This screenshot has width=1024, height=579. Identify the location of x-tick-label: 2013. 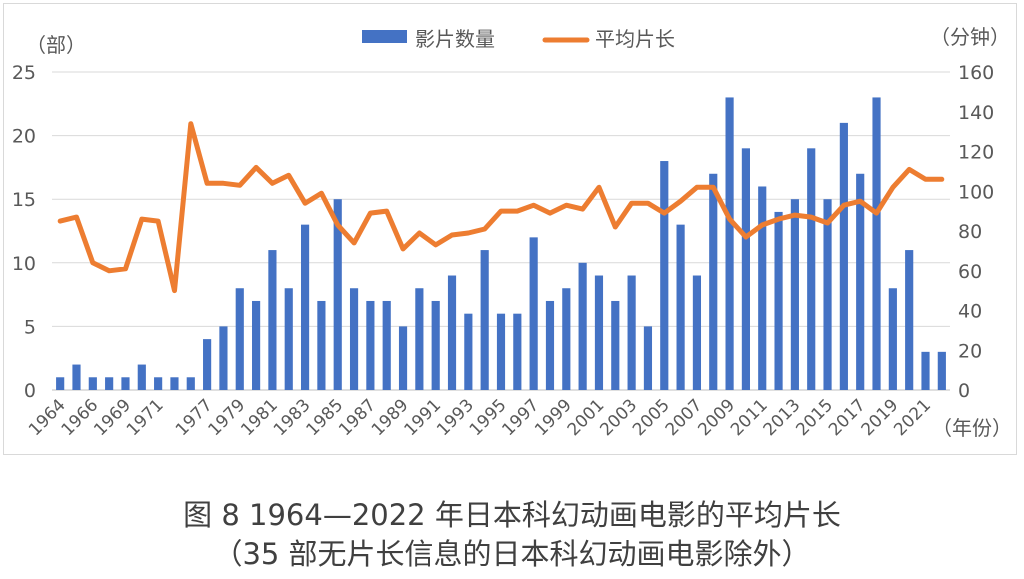
(782, 417).